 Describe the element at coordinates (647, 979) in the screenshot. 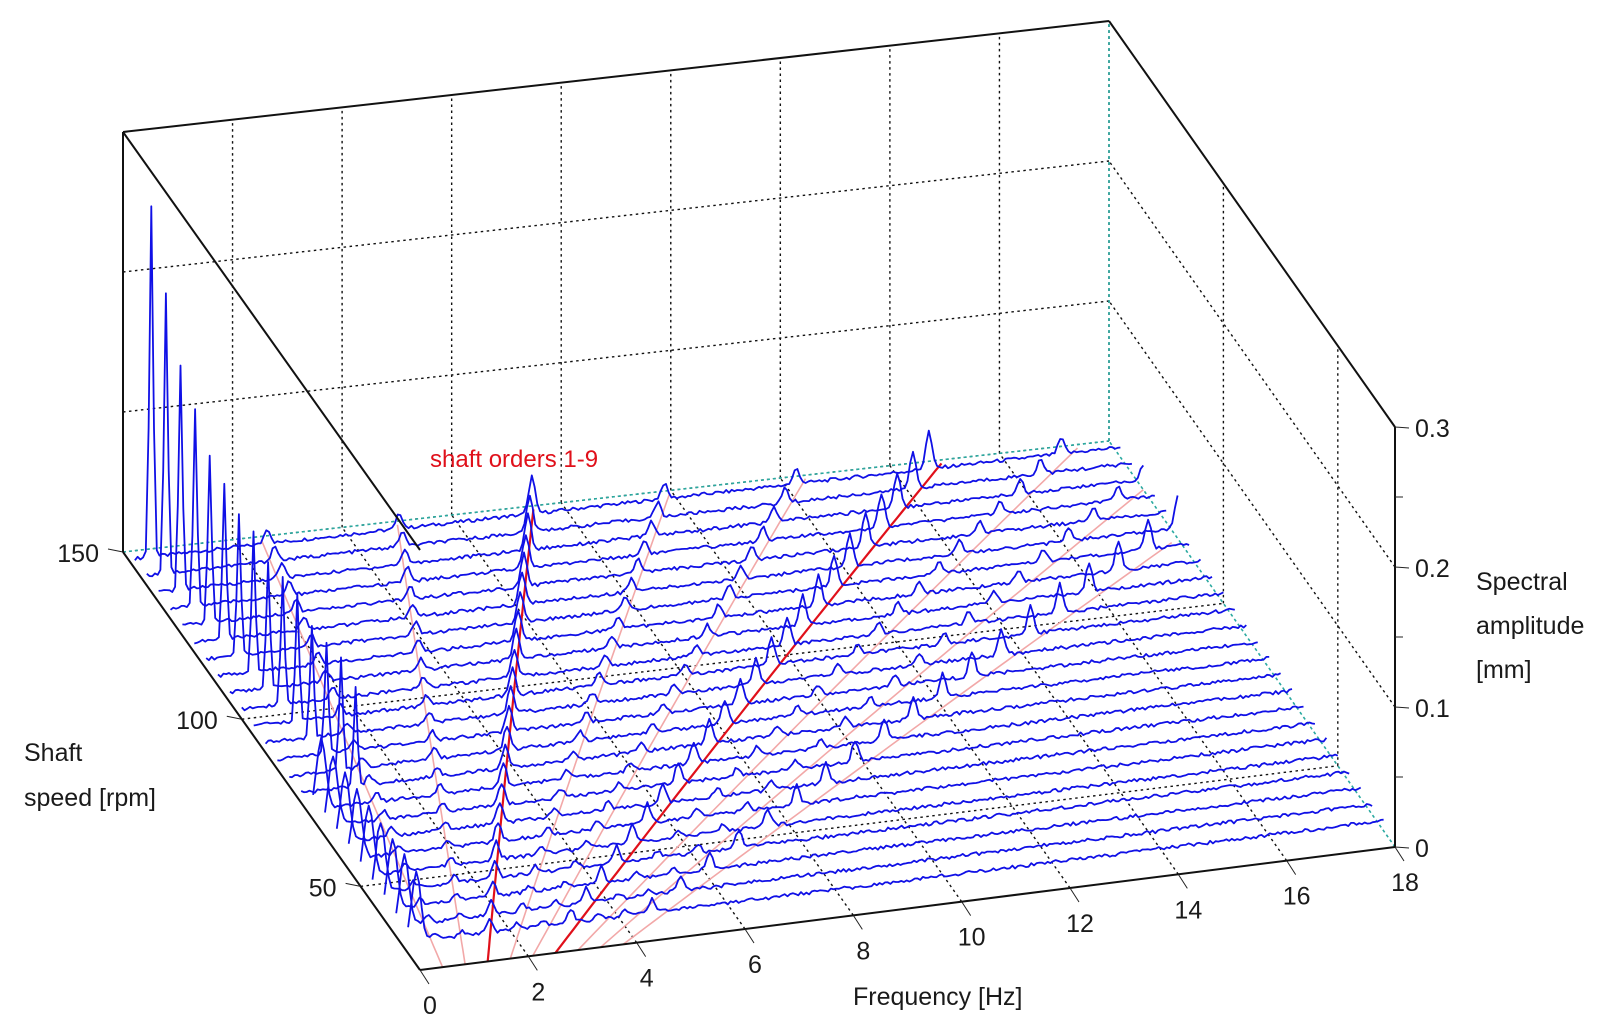

I see `x-tick-label: 4` at that location.